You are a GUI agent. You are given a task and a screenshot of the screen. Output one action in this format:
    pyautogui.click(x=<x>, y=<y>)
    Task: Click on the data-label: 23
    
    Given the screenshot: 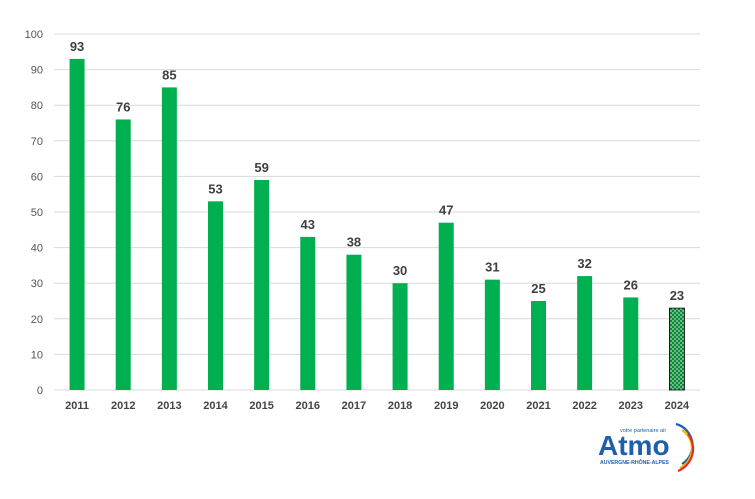 What is the action you would take?
    pyautogui.click(x=677, y=295)
    